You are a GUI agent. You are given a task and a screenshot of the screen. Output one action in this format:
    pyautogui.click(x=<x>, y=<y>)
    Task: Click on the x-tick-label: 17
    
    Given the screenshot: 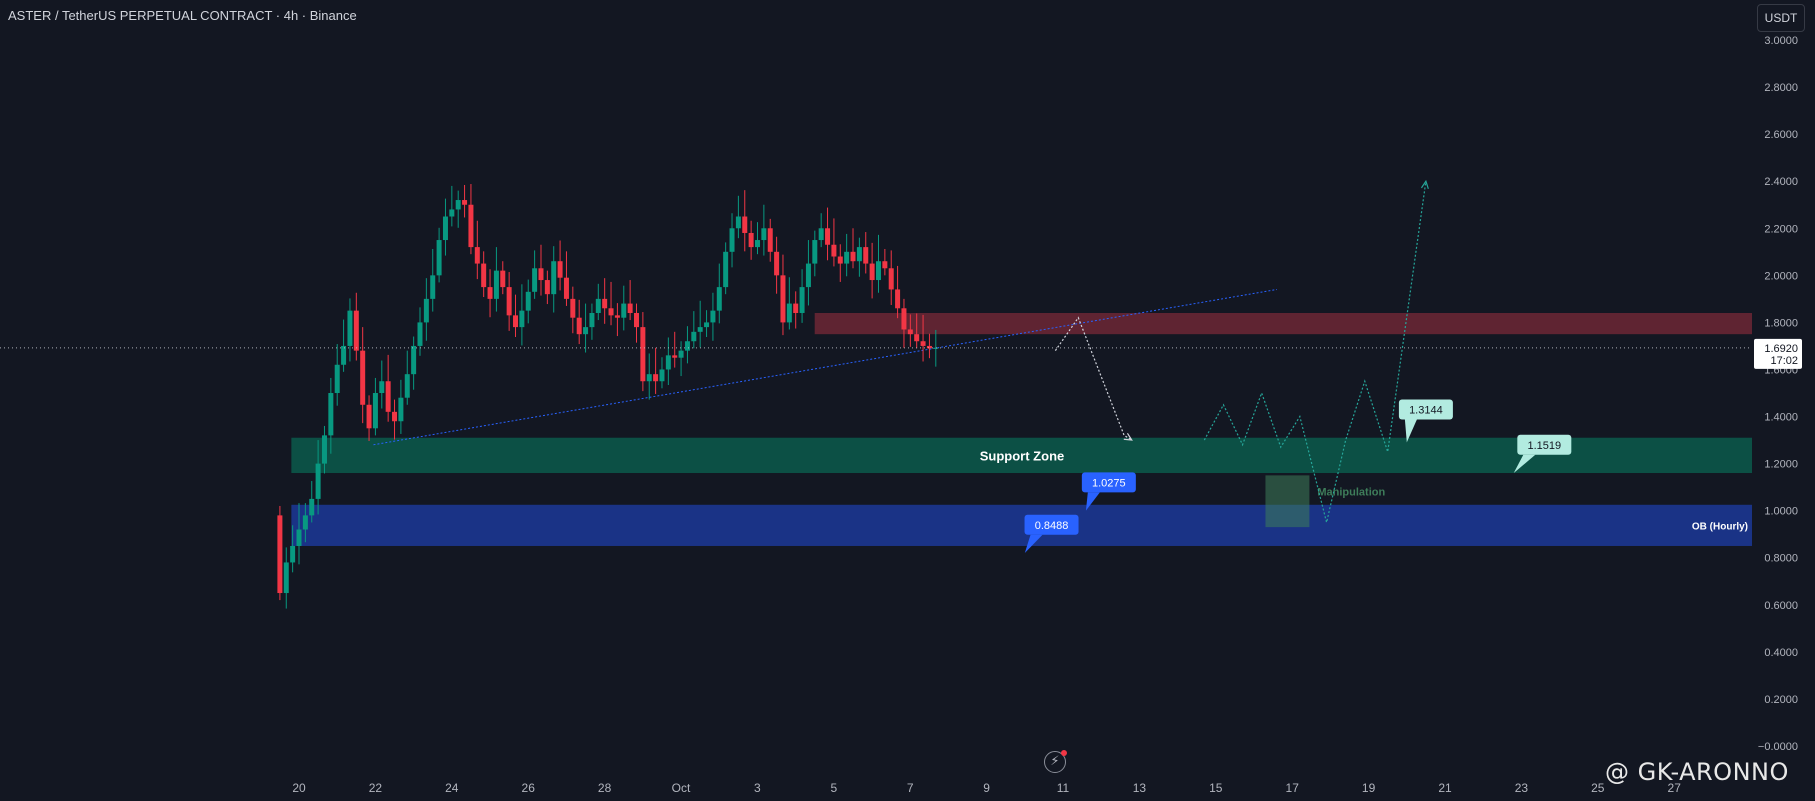 What is the action you would take?
    pyautogui.click(x=1293, y=788)
    